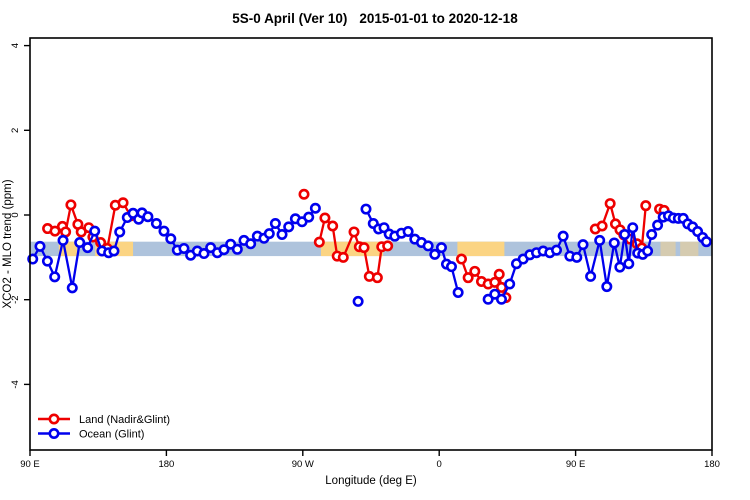 This screenshot has width=750, height=500. Describe the element at coordinates (439, 464) in the screenshot. I see `x-tick-label: 0` at that location.